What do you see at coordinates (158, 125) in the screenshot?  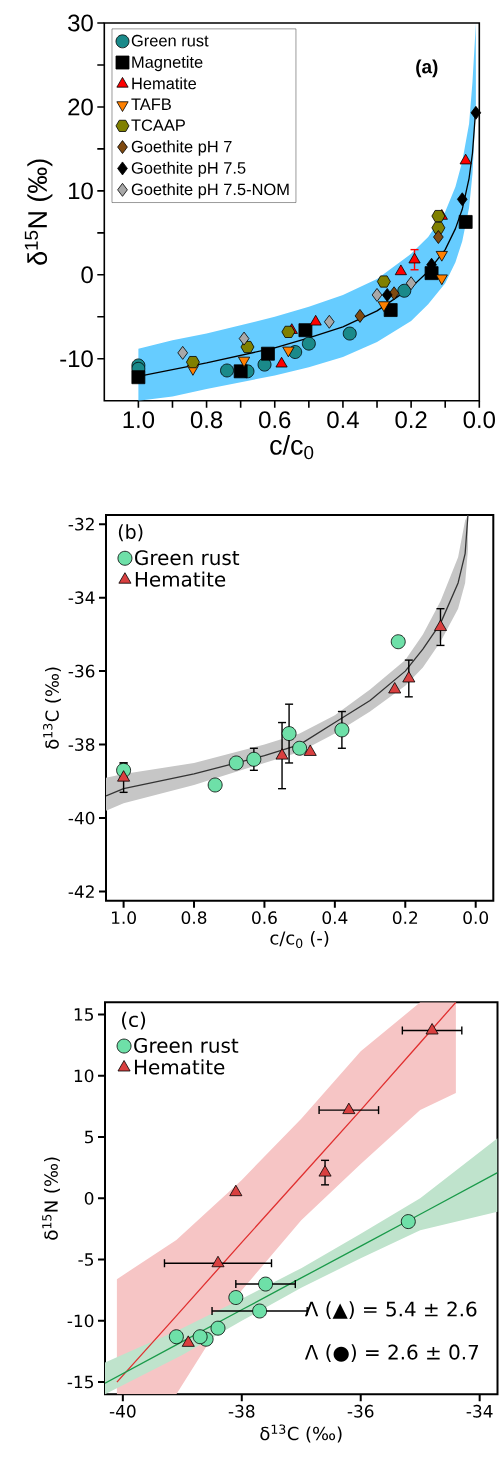 I see `legend-label: TCAAP` at bounding box center [158, 125].